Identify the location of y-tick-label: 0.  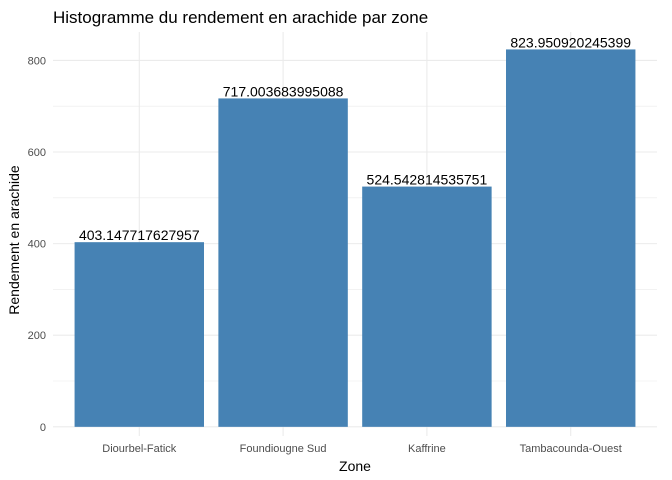
(43, 428).